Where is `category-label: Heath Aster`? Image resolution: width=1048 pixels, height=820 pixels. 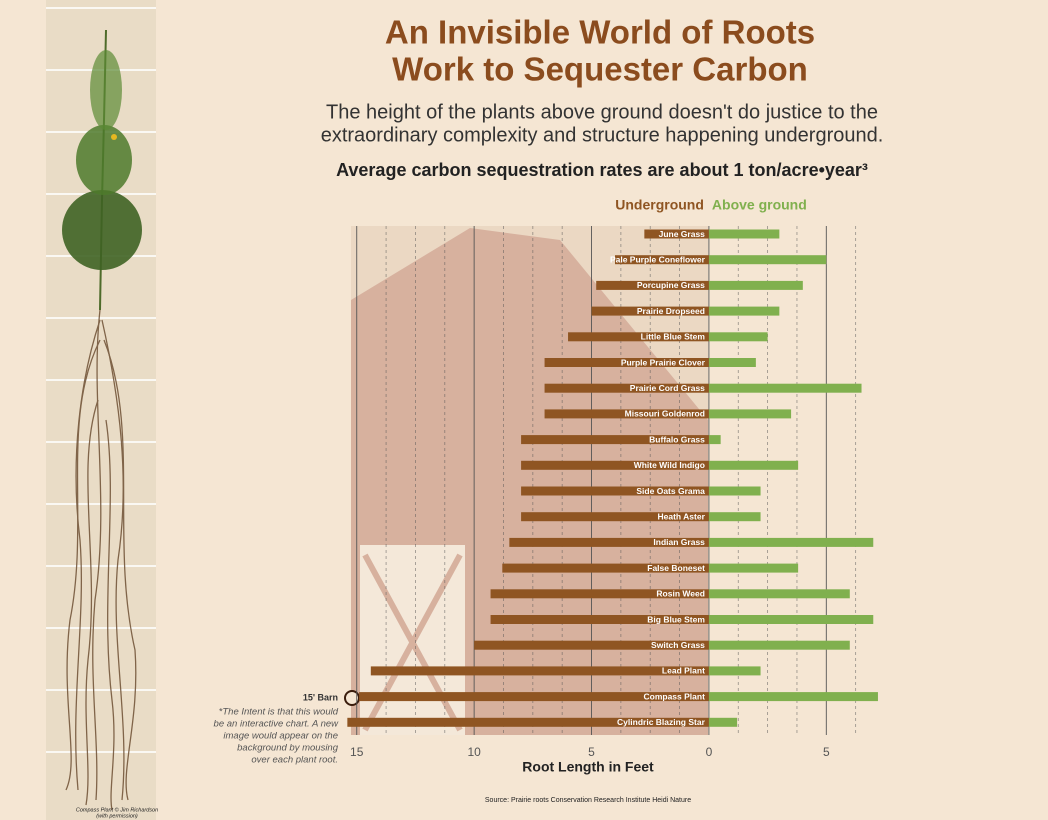
category-label: Heath Aster is located at coordinates (682, 516).